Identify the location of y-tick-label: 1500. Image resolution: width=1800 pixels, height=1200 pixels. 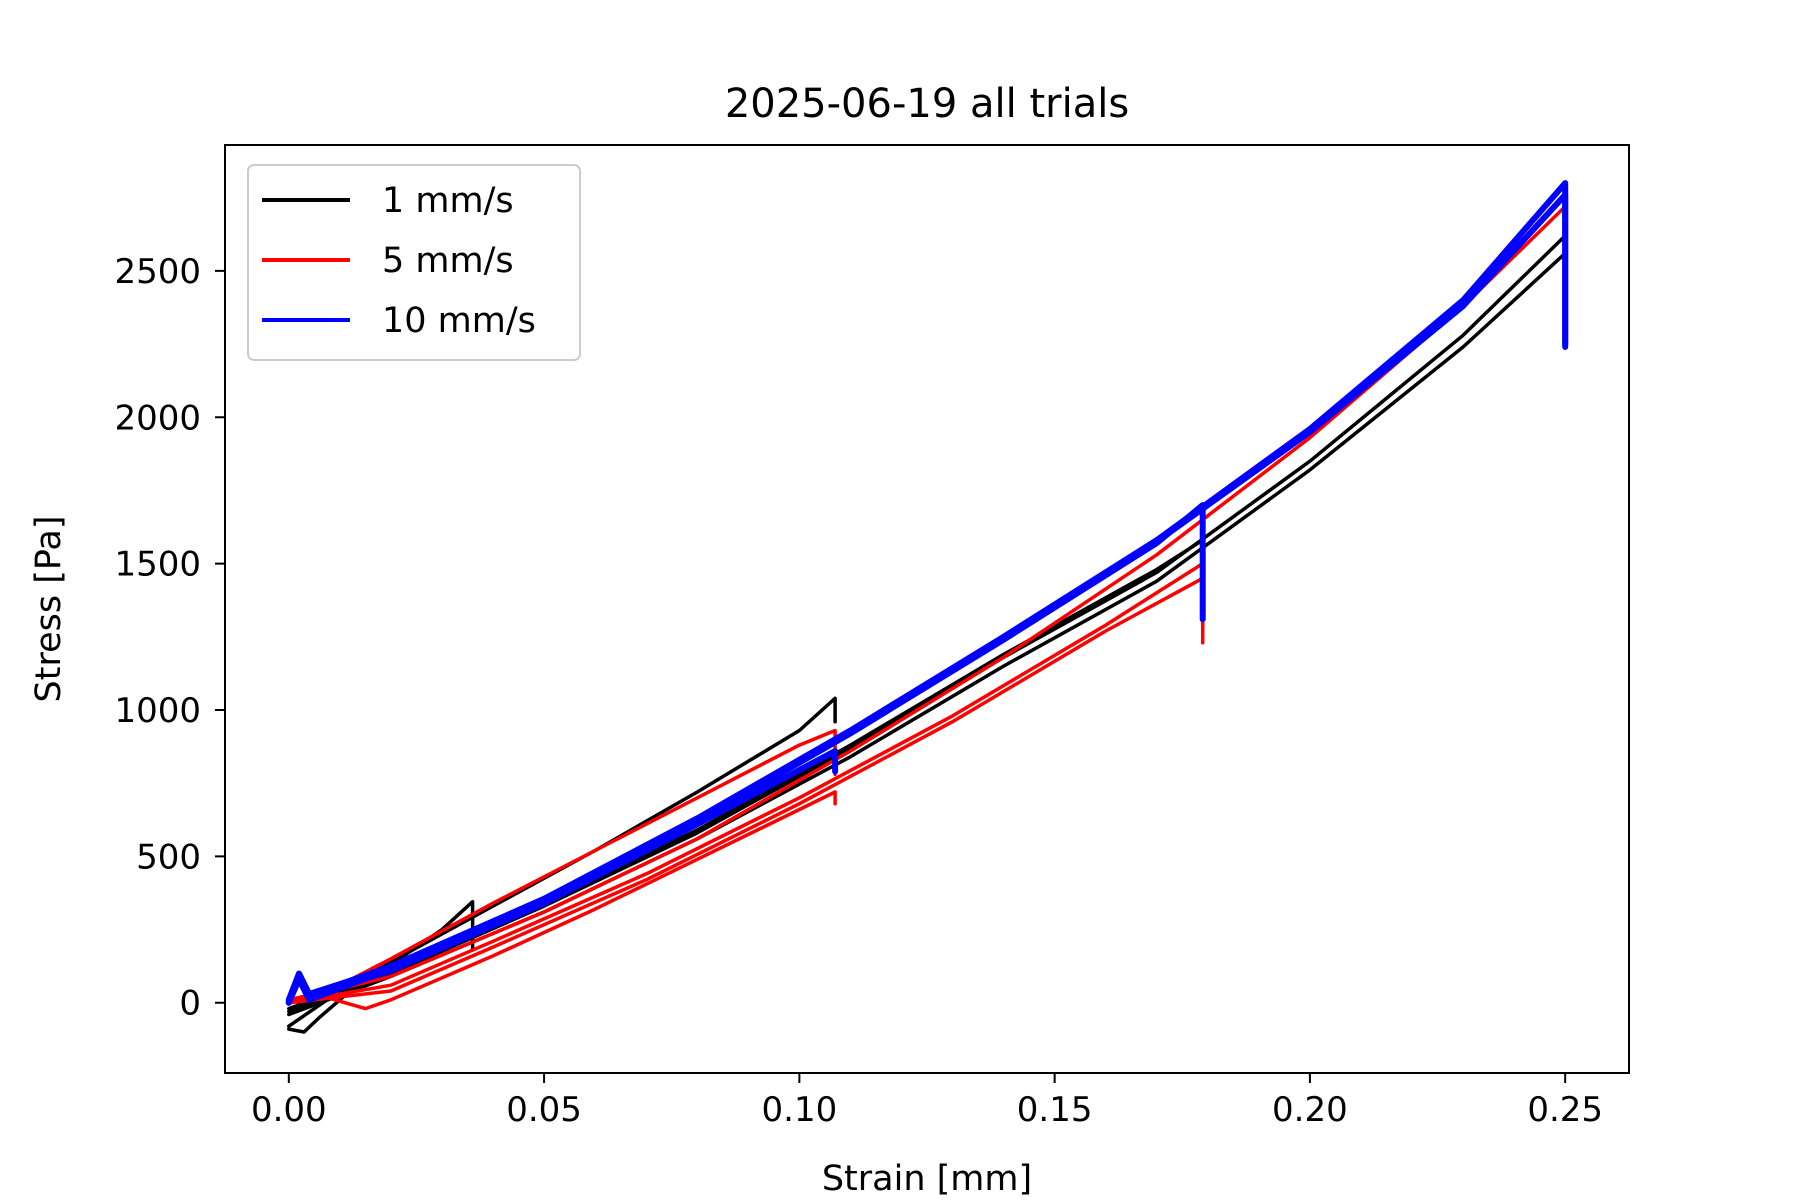
(157, 565).